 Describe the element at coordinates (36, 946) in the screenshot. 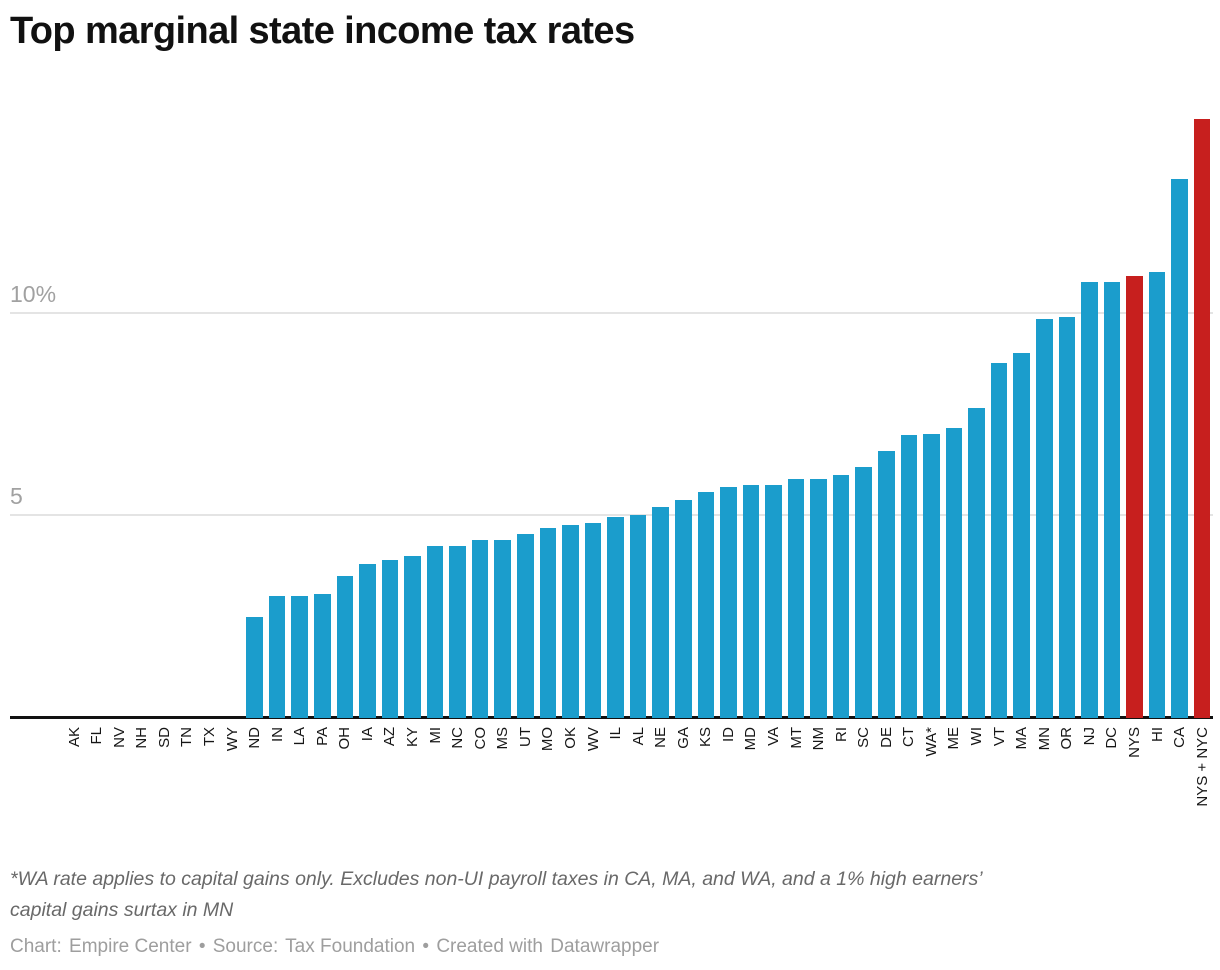

I see `attribution-chart-label: Chart:` at that location.